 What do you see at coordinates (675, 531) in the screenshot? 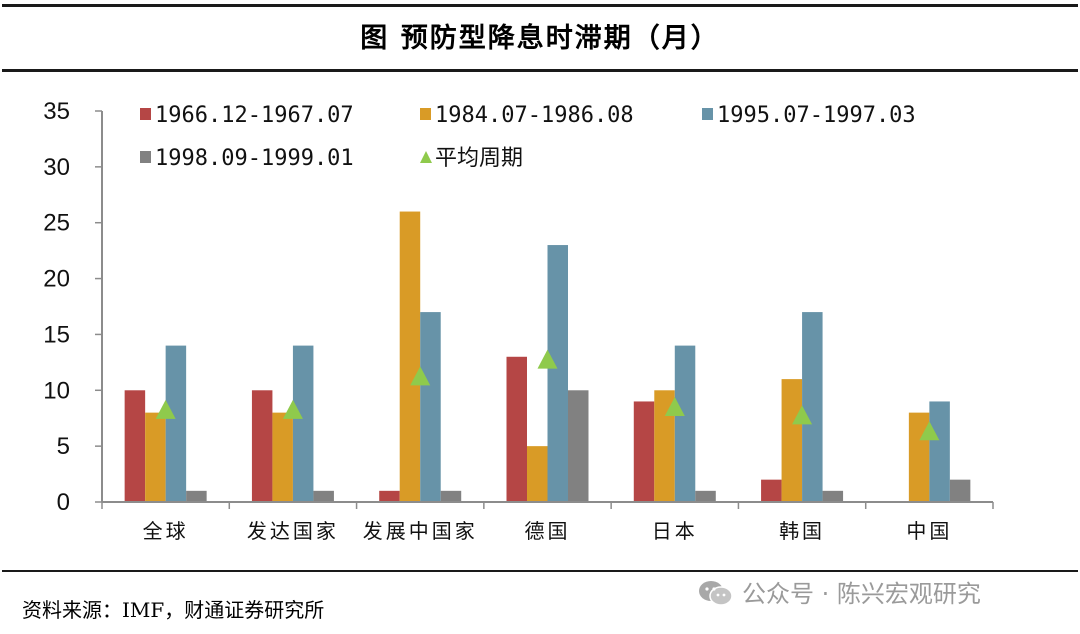
I see `category-label: 日本` at bounding box center [675, 531].